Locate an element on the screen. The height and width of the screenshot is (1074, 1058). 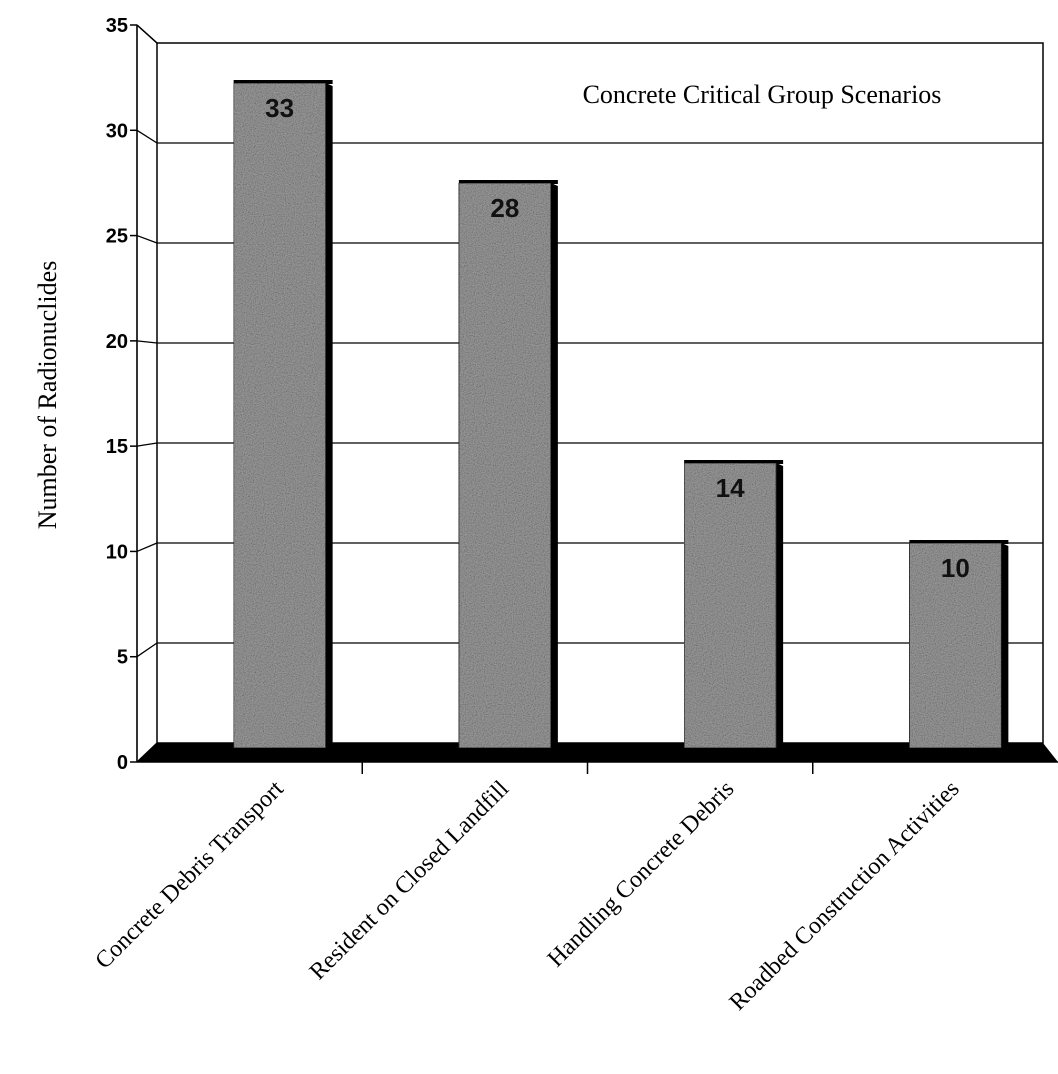
y-axis: 0 5 10 15 20 25 30 35 is located at coordinates (122, 394).